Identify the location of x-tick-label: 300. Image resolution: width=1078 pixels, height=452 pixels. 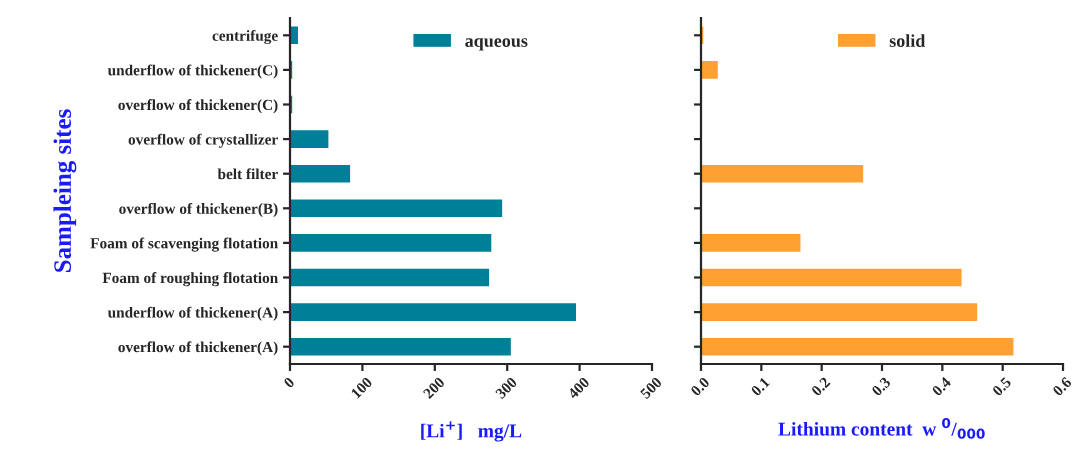
(506, 388).